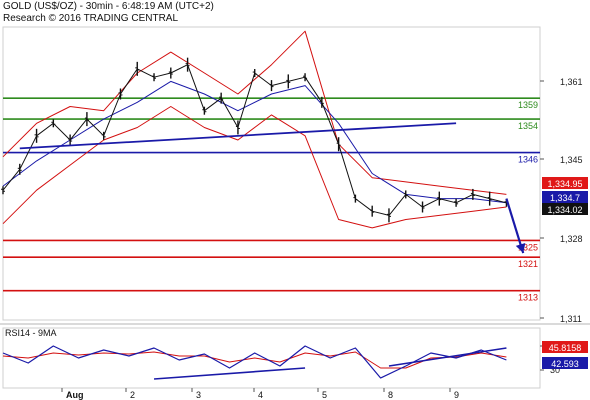  What do you see at coordinates (132, 395) in the screenshot?
I see `x-tick-label: 2` at bounding box center [132, 395].